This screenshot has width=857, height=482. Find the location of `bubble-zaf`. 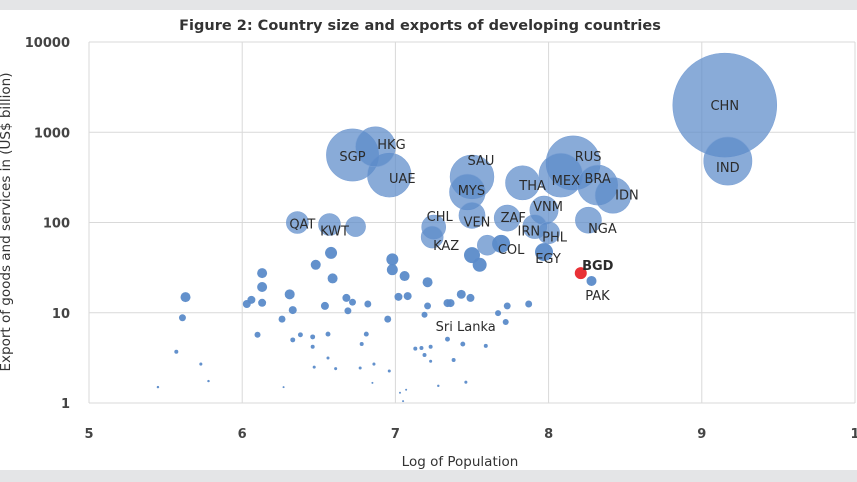

bubble-zaf is located at coordinates (507, 218).